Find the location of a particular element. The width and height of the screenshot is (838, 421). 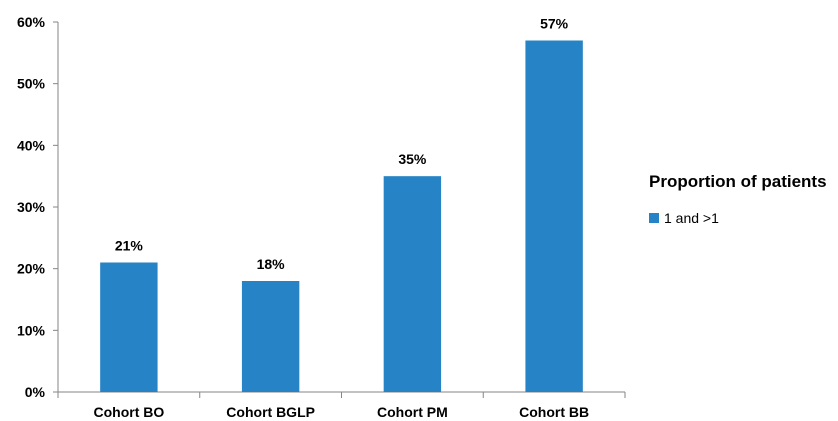

y-tick-label: 40% is located at coordinates (31, 145).